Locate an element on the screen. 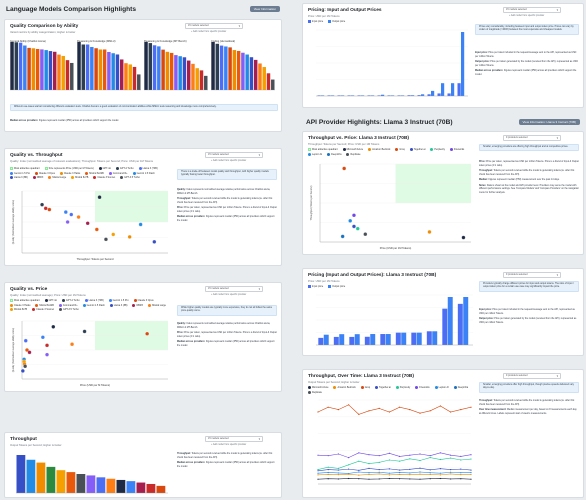 This screenshot has height=500, width=586. qvt-add-model-link: + Add model from specific provider is located at coordinates (229, 161).